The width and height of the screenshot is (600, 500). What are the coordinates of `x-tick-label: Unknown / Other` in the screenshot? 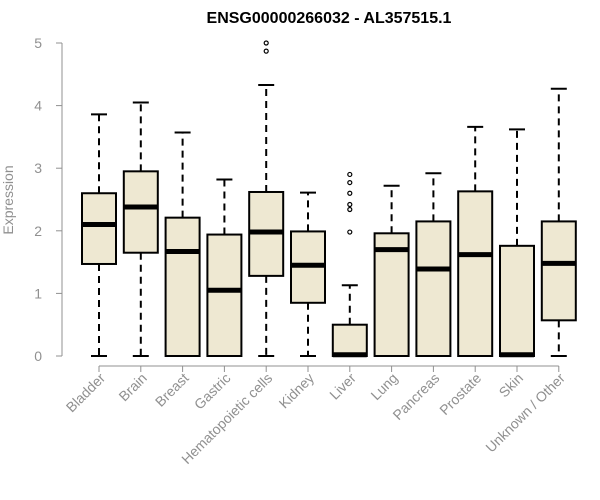 It's located at (525, 413).